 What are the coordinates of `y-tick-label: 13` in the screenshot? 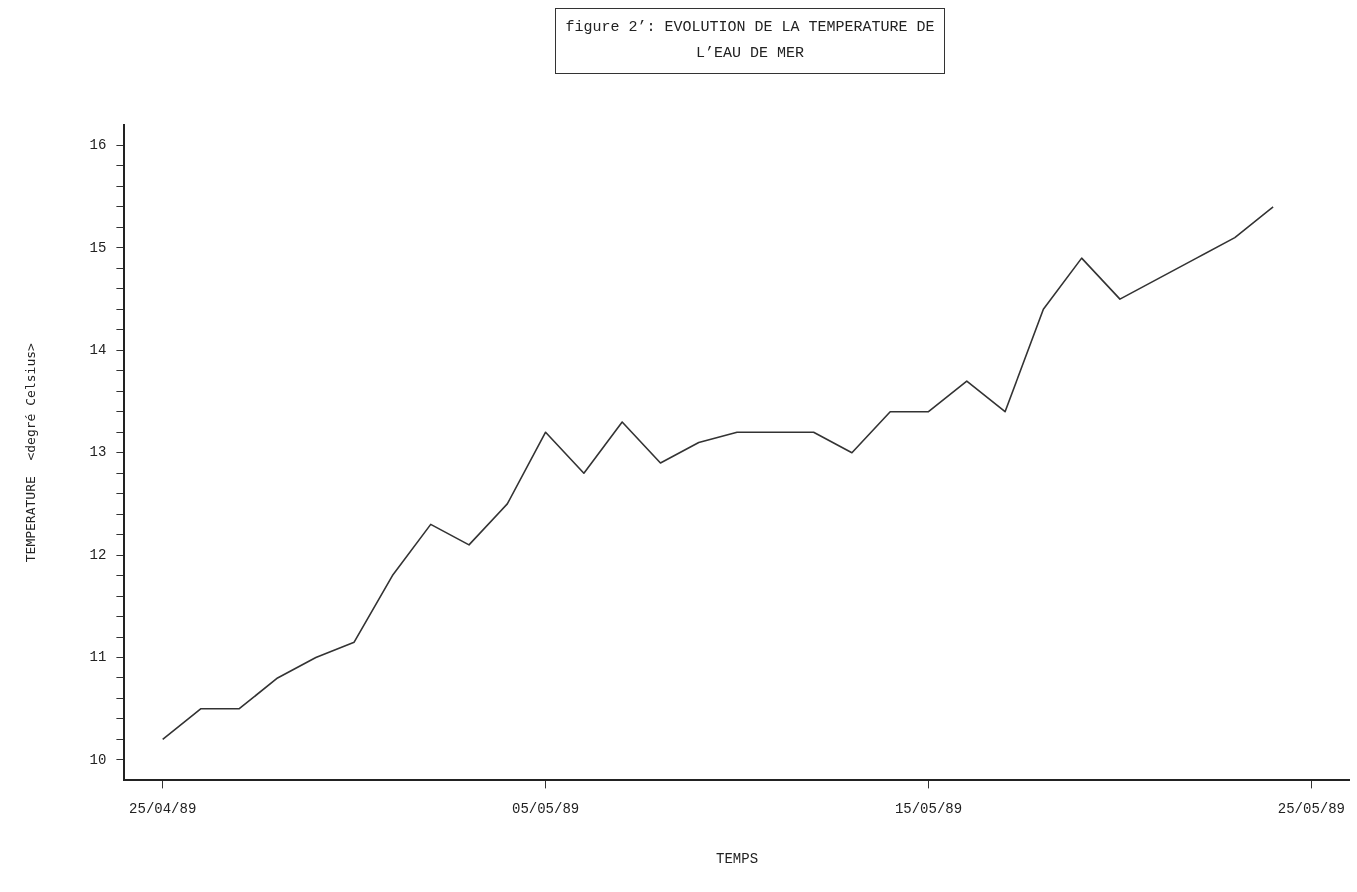 It's located at (98, 452).